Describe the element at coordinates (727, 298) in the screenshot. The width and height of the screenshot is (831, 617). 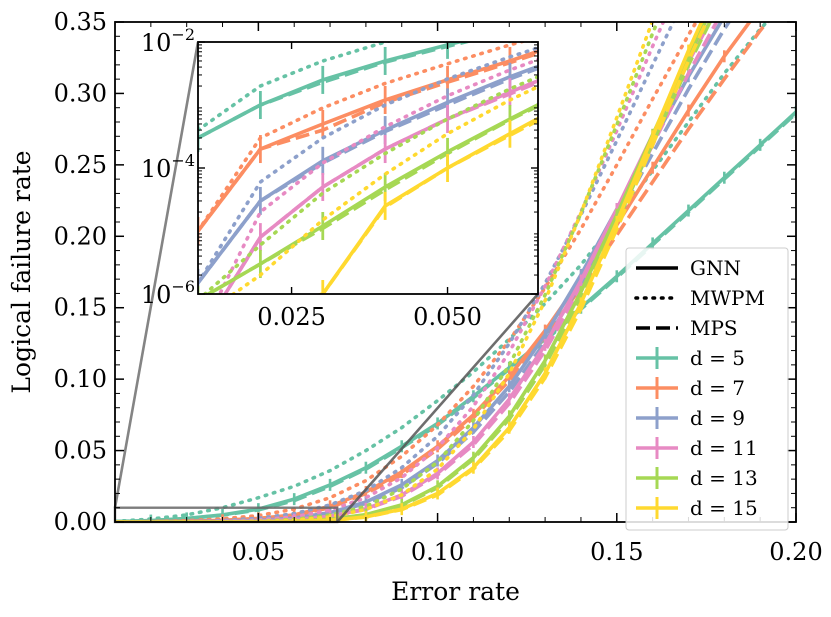
I see `legend-label: MWPM` at that location.